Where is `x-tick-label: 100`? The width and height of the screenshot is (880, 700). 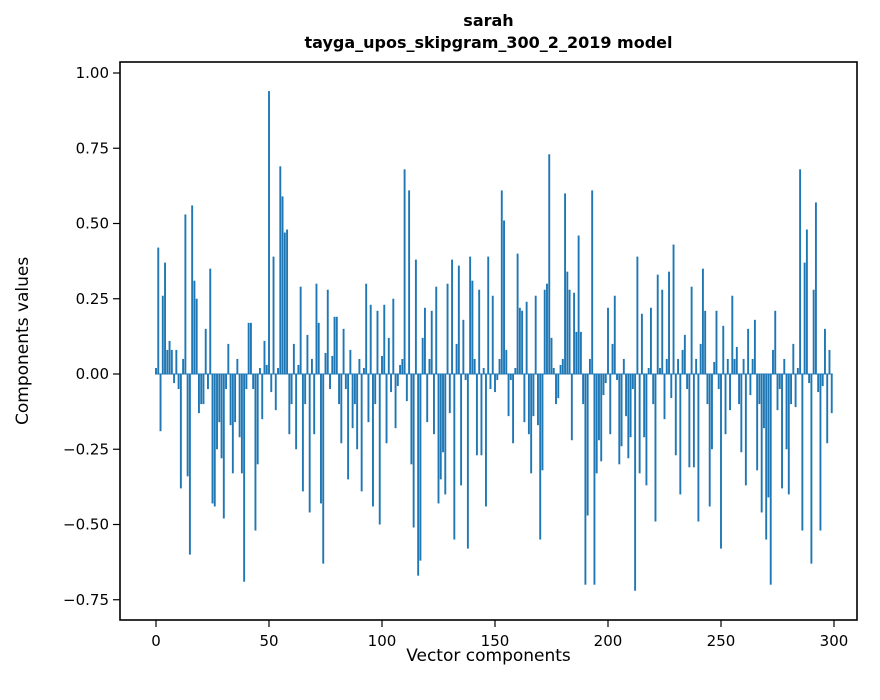
x-tick-label: 100 is located at coordinates (382, 641).